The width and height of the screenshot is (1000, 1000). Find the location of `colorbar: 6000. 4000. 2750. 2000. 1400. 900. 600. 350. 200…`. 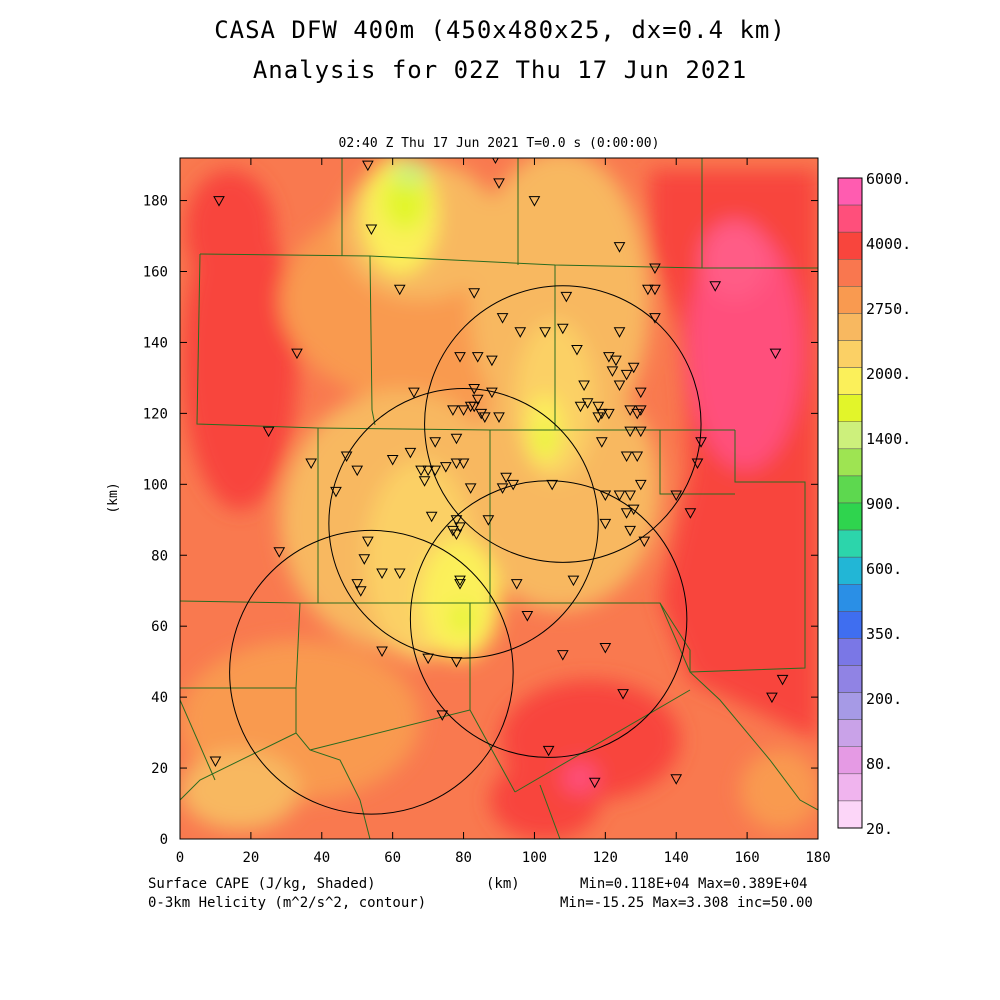

colorbar: 6000. 4000. 2750. 2000. 1400. 900. 600. 350. 200… is located at coordinates (874, 504).